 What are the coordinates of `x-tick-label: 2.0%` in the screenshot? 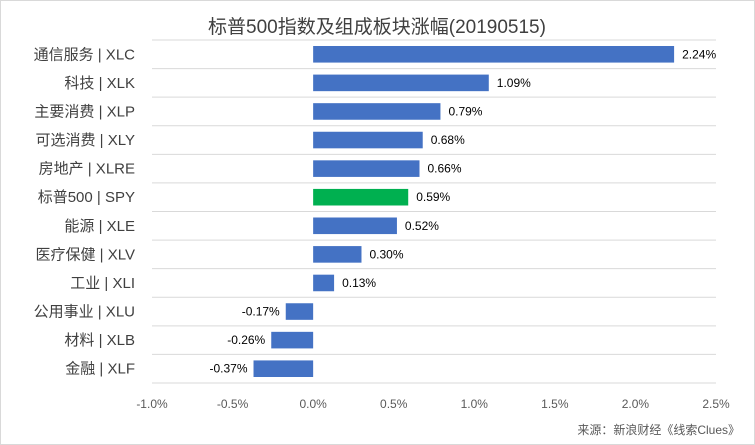 It's located at (636, 404).